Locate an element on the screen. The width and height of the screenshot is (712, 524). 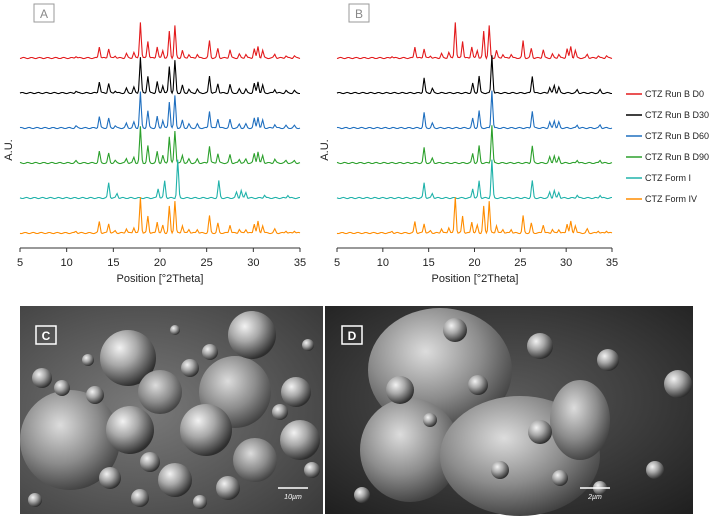
panel-label: C is located at coordinates (46, 336).